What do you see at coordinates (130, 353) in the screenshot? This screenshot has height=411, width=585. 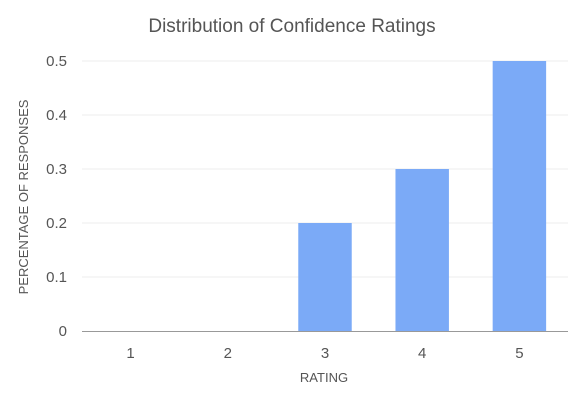 I see `x-tick-label: 1` at bounding box center [130, 353].